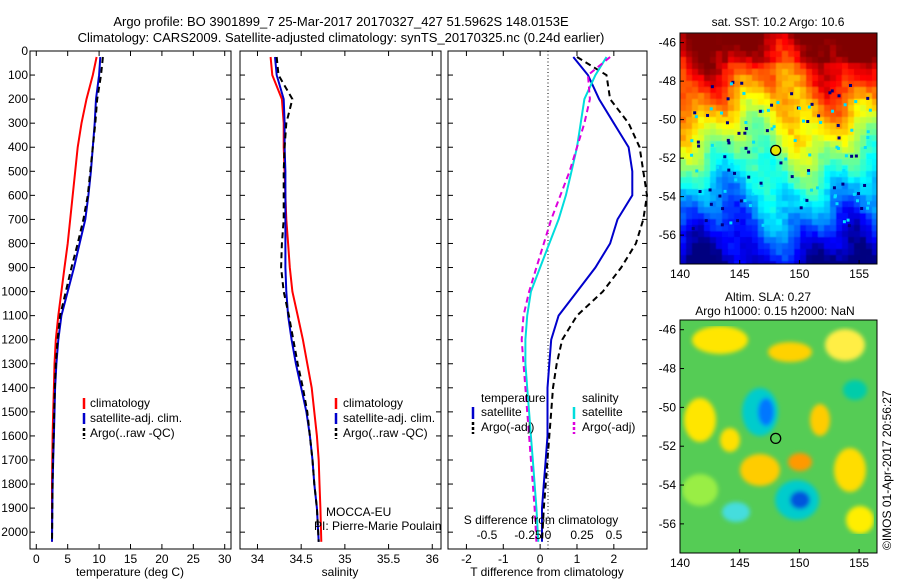  What do you see at coordinates (577, 559) in the screenshot?
I see `x-tick-label: 1` at bounding box center [577, 559].